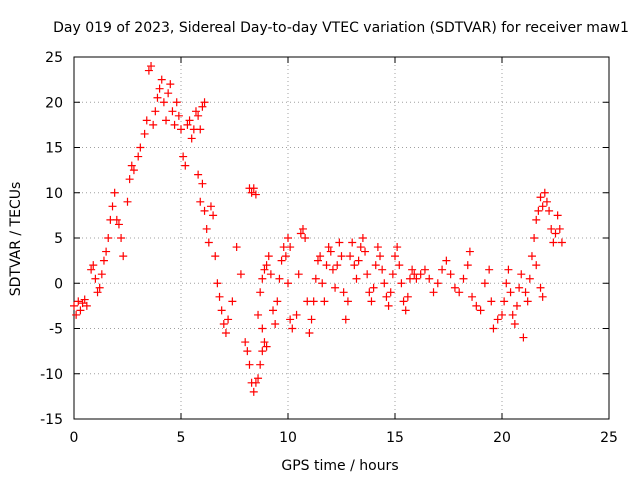 Image resolution: width=640 pixels, height=480 pixels. Describe the element at coordinates (54, 103) in the screenshot. I see `y-tick-label: 20` at that location.